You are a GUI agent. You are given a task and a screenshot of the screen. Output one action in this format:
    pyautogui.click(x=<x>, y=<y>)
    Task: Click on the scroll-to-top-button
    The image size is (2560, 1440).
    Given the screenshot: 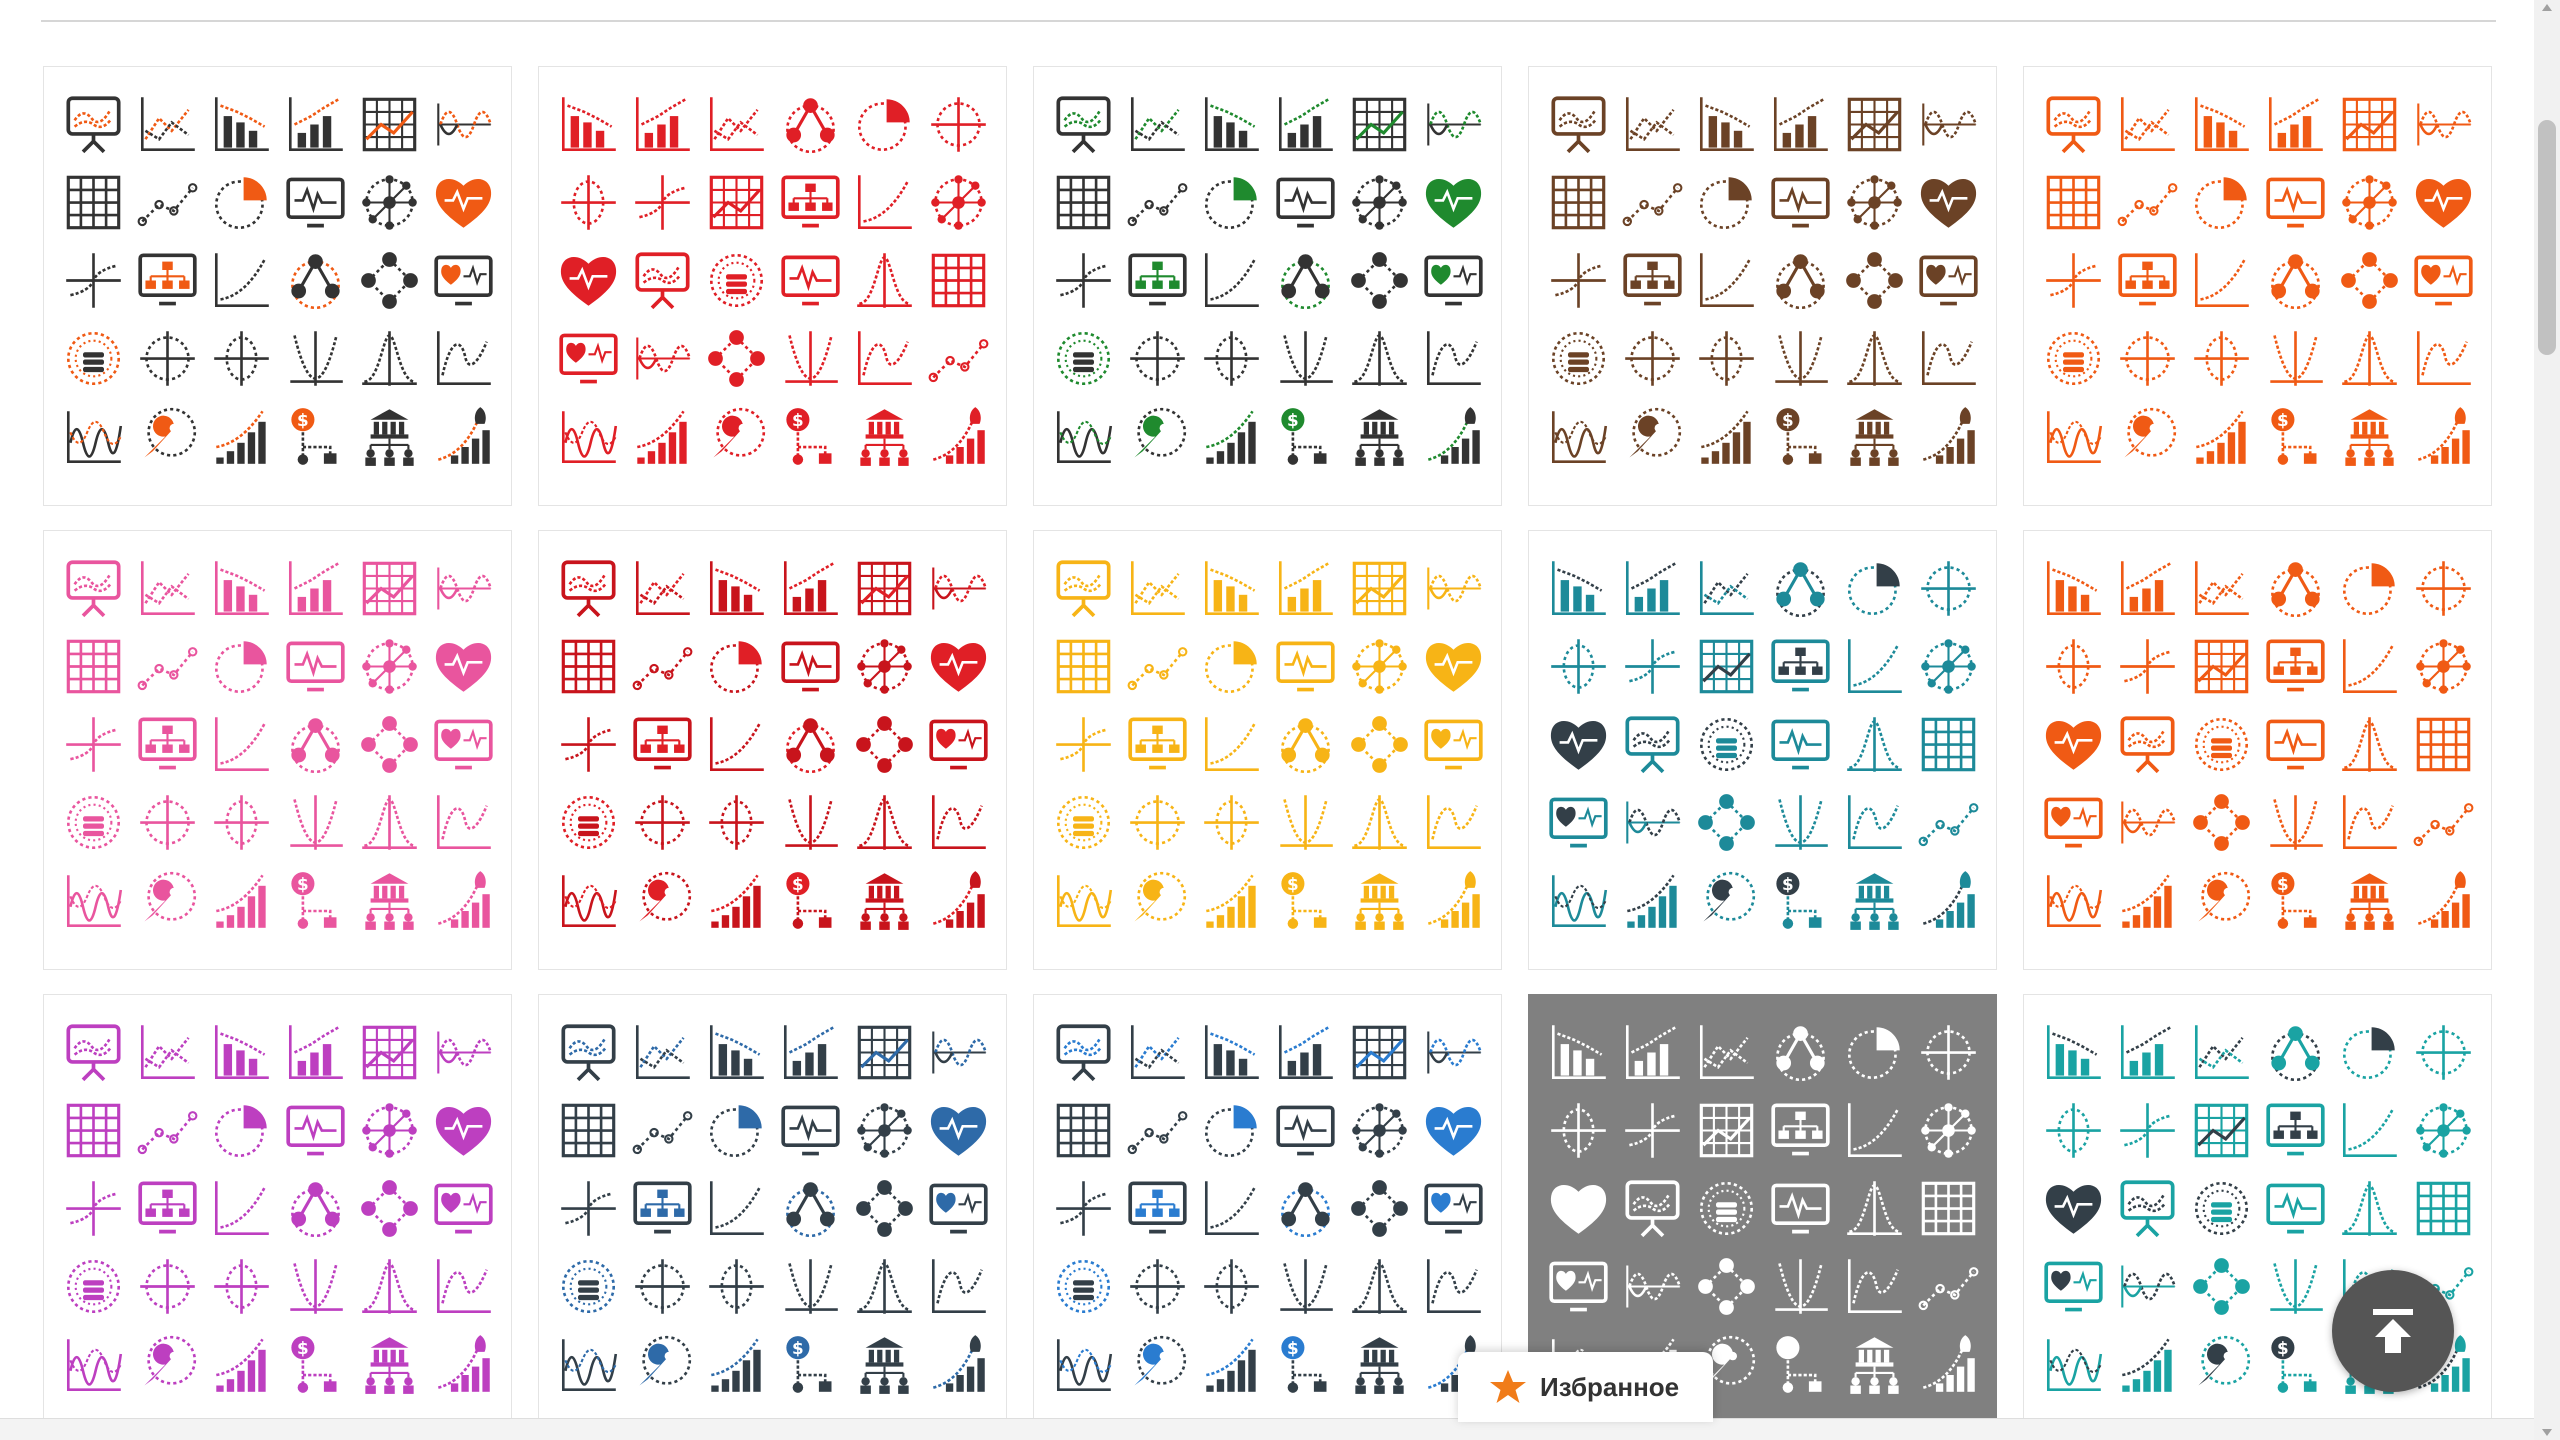 What is the action you would take?
    pyautogui.click(x=2393, y=1331)
    